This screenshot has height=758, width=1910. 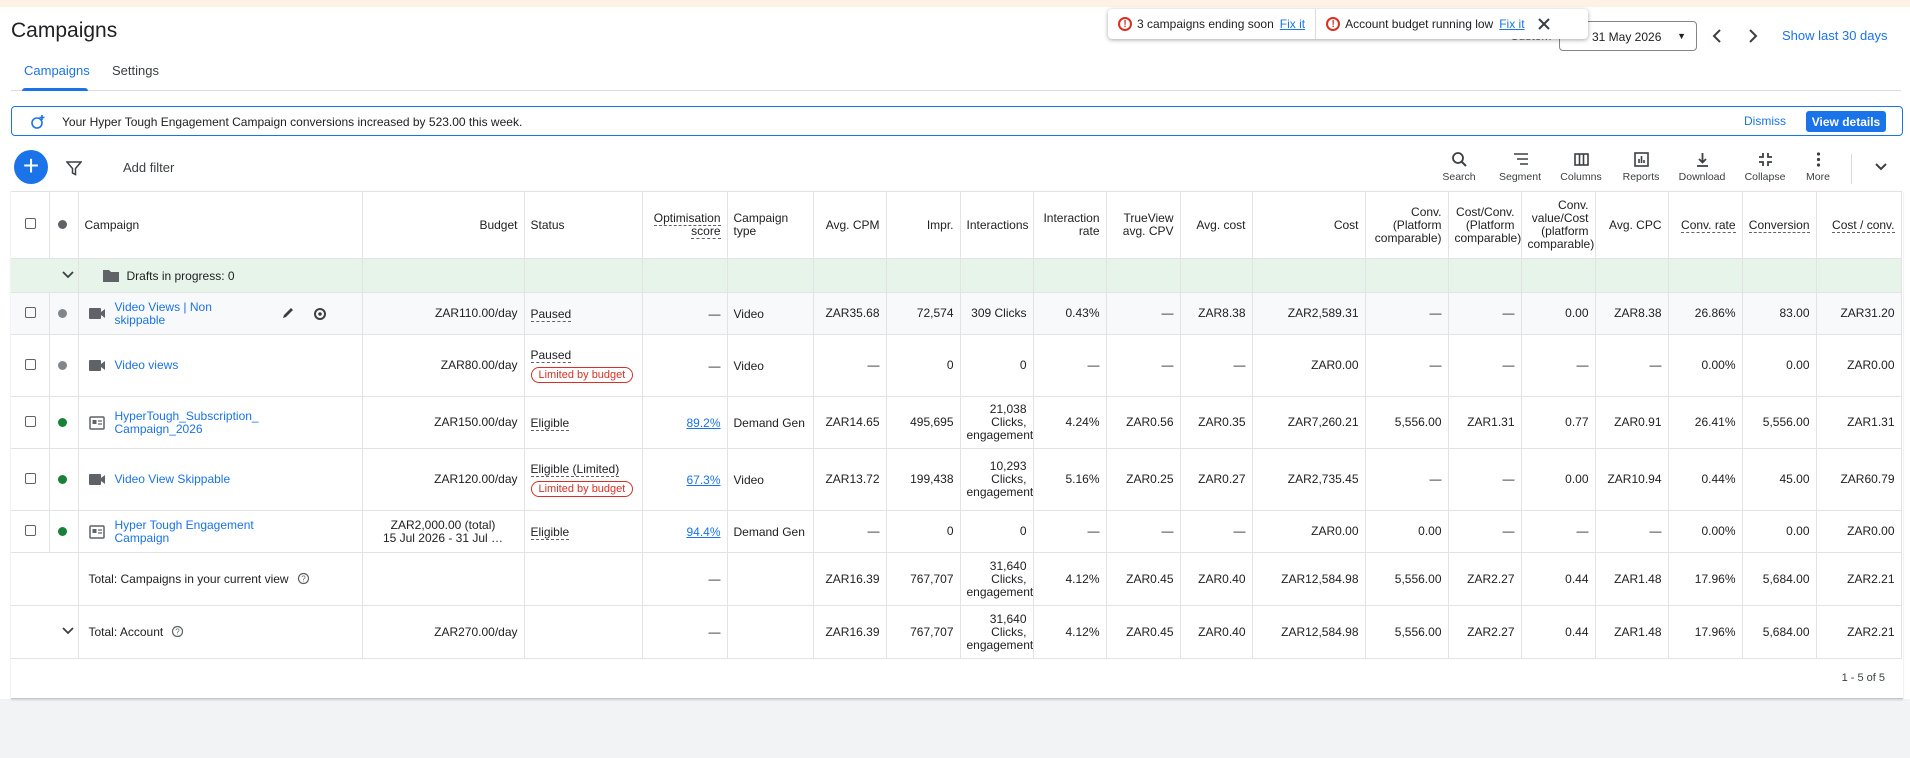 What do you see at coordinates (1705, 225) in the screenshot?
I see `column-header: Conv. rate` at bounding box center [1705, 225].